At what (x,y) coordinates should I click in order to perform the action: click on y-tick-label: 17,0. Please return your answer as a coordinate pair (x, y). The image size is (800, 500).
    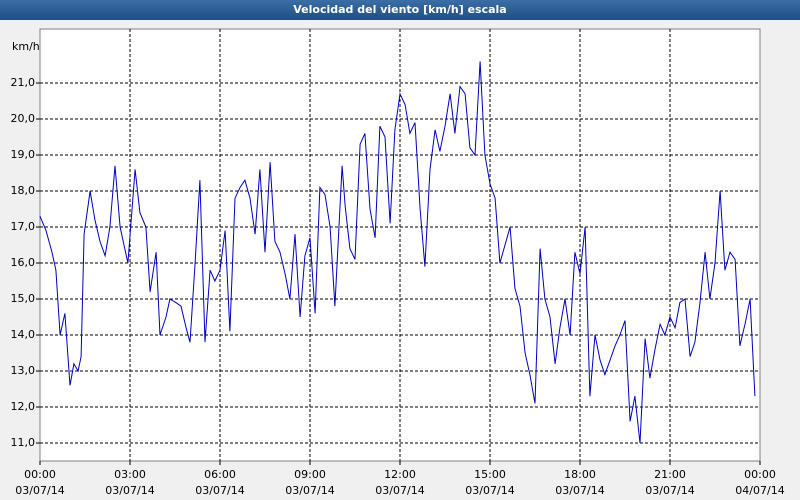
    Looking at the image, I should click on (23, 226).